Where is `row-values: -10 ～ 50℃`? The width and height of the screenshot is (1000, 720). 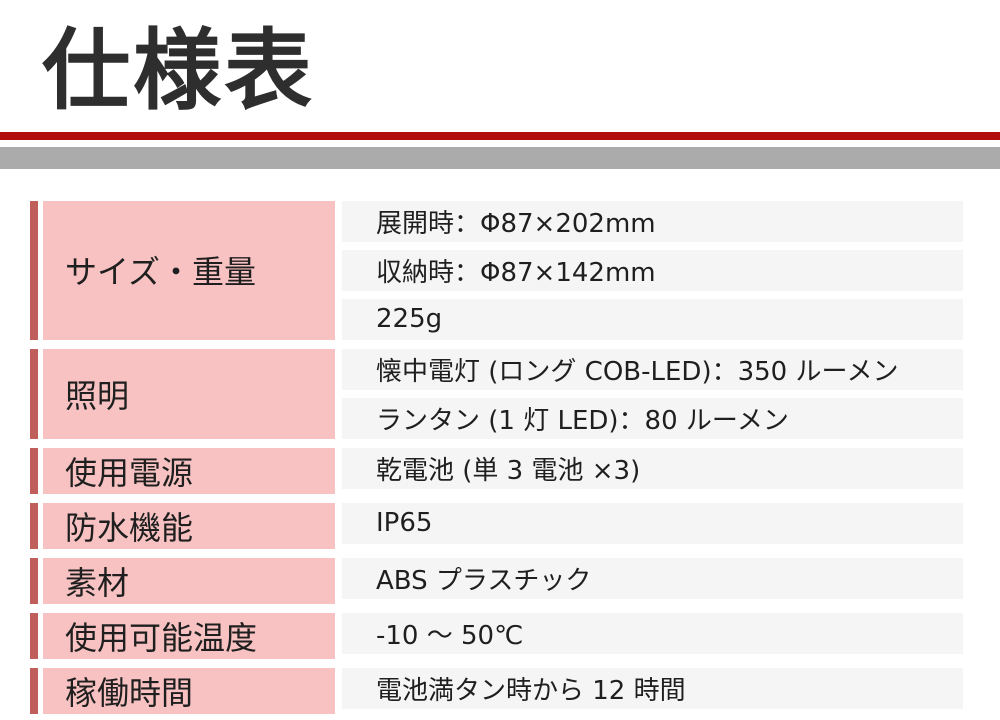
row-values: -10 ～ 50℃ is located at coordinates (652, 635).